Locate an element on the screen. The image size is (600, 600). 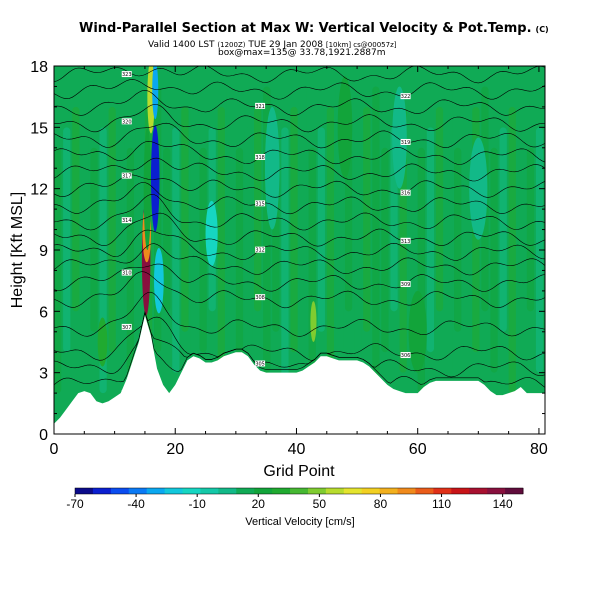
isentrope-label: 309 is located at coordinates (406, 285).